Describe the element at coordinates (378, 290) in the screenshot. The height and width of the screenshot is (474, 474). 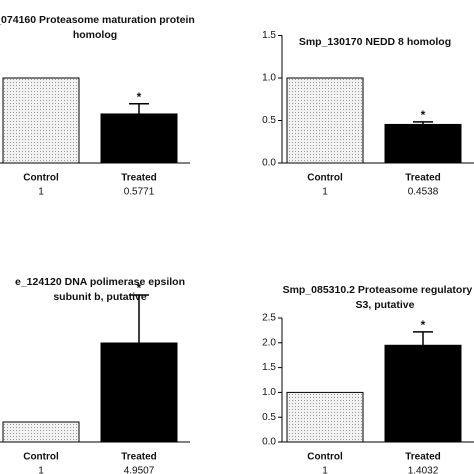
I see `panel-title: Smp_085310.2 Proteasome regulatory su` at that location.